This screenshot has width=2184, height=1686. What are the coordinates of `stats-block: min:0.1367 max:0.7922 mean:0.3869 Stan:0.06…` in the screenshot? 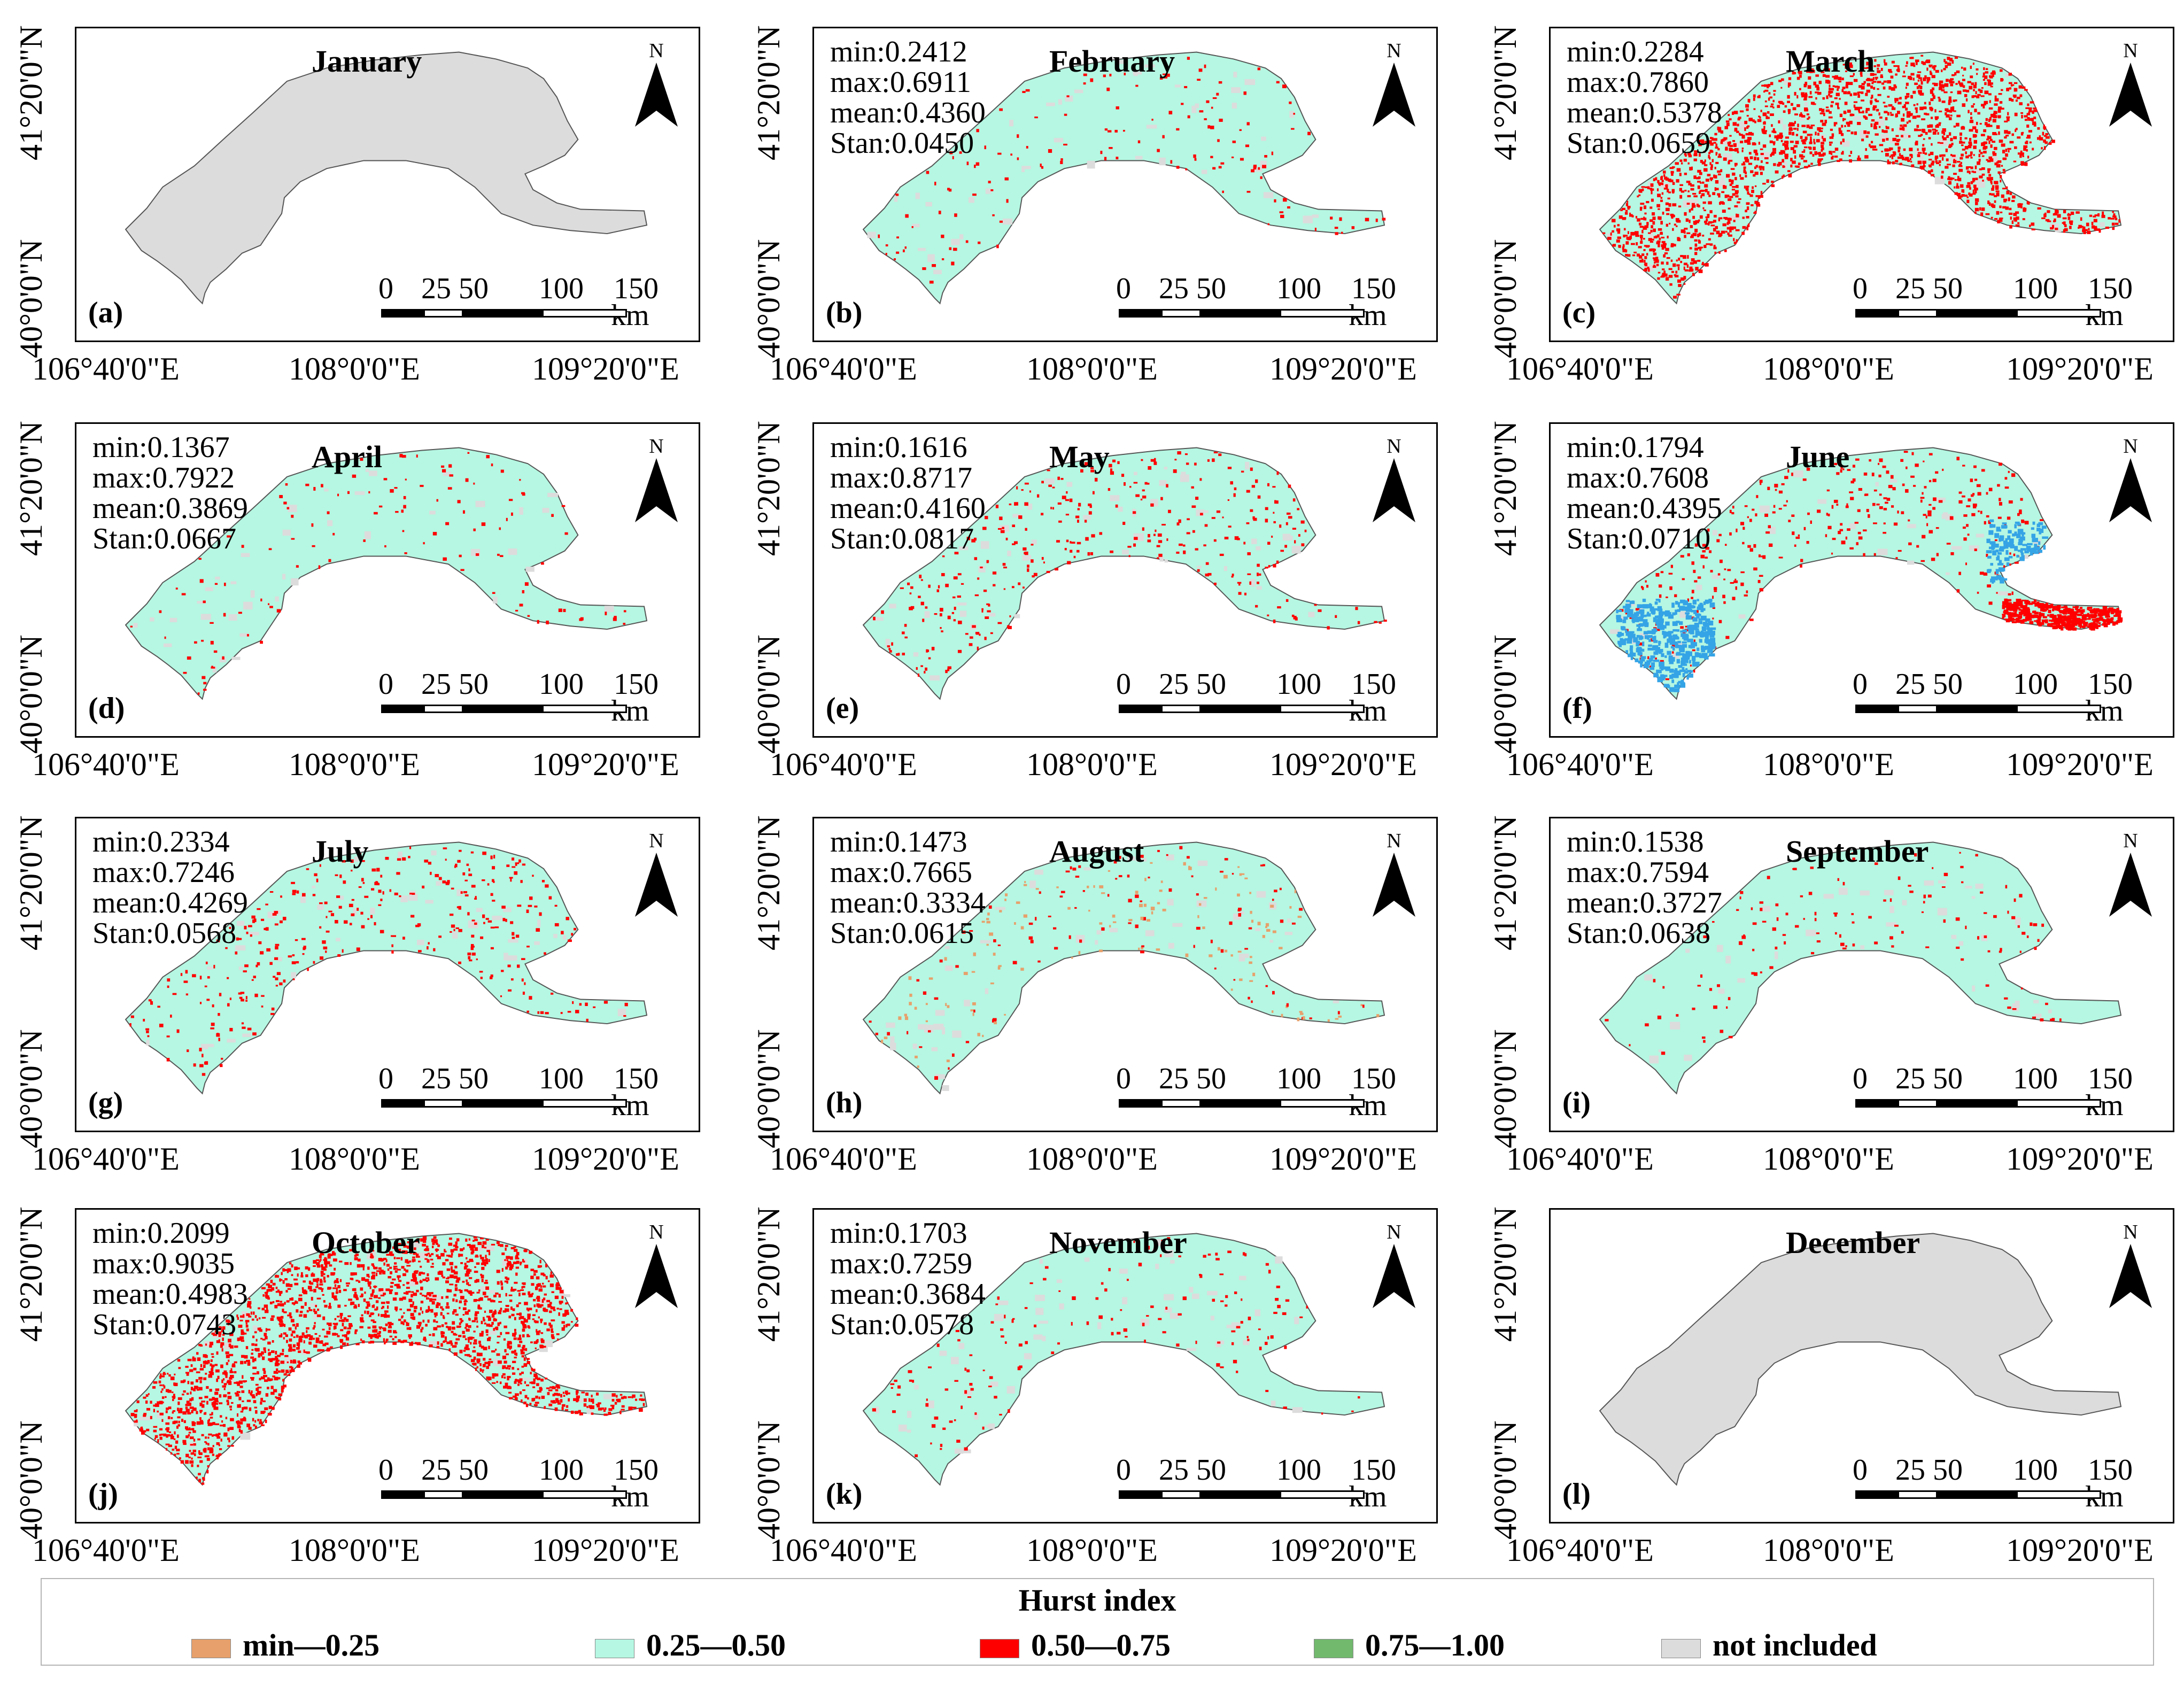 It's located at (170, 493).